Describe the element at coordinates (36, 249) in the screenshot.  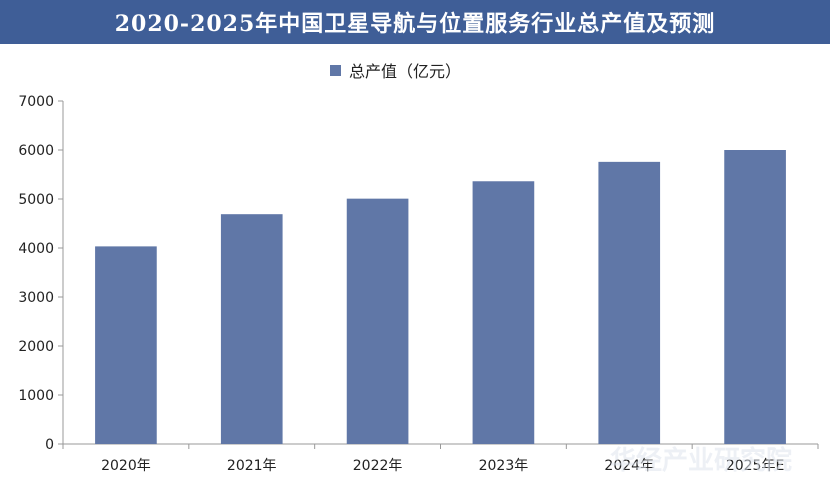
I see `y-tick-label: 4000` at that location.